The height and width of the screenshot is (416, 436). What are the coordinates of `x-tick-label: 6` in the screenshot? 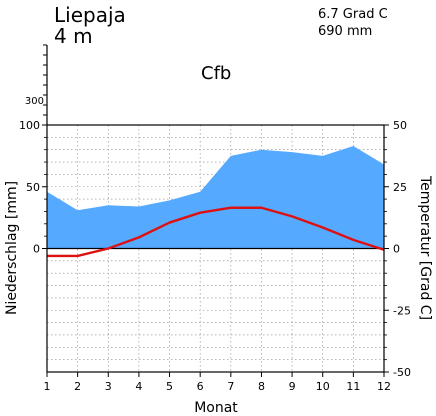 It's located at (200, 386).